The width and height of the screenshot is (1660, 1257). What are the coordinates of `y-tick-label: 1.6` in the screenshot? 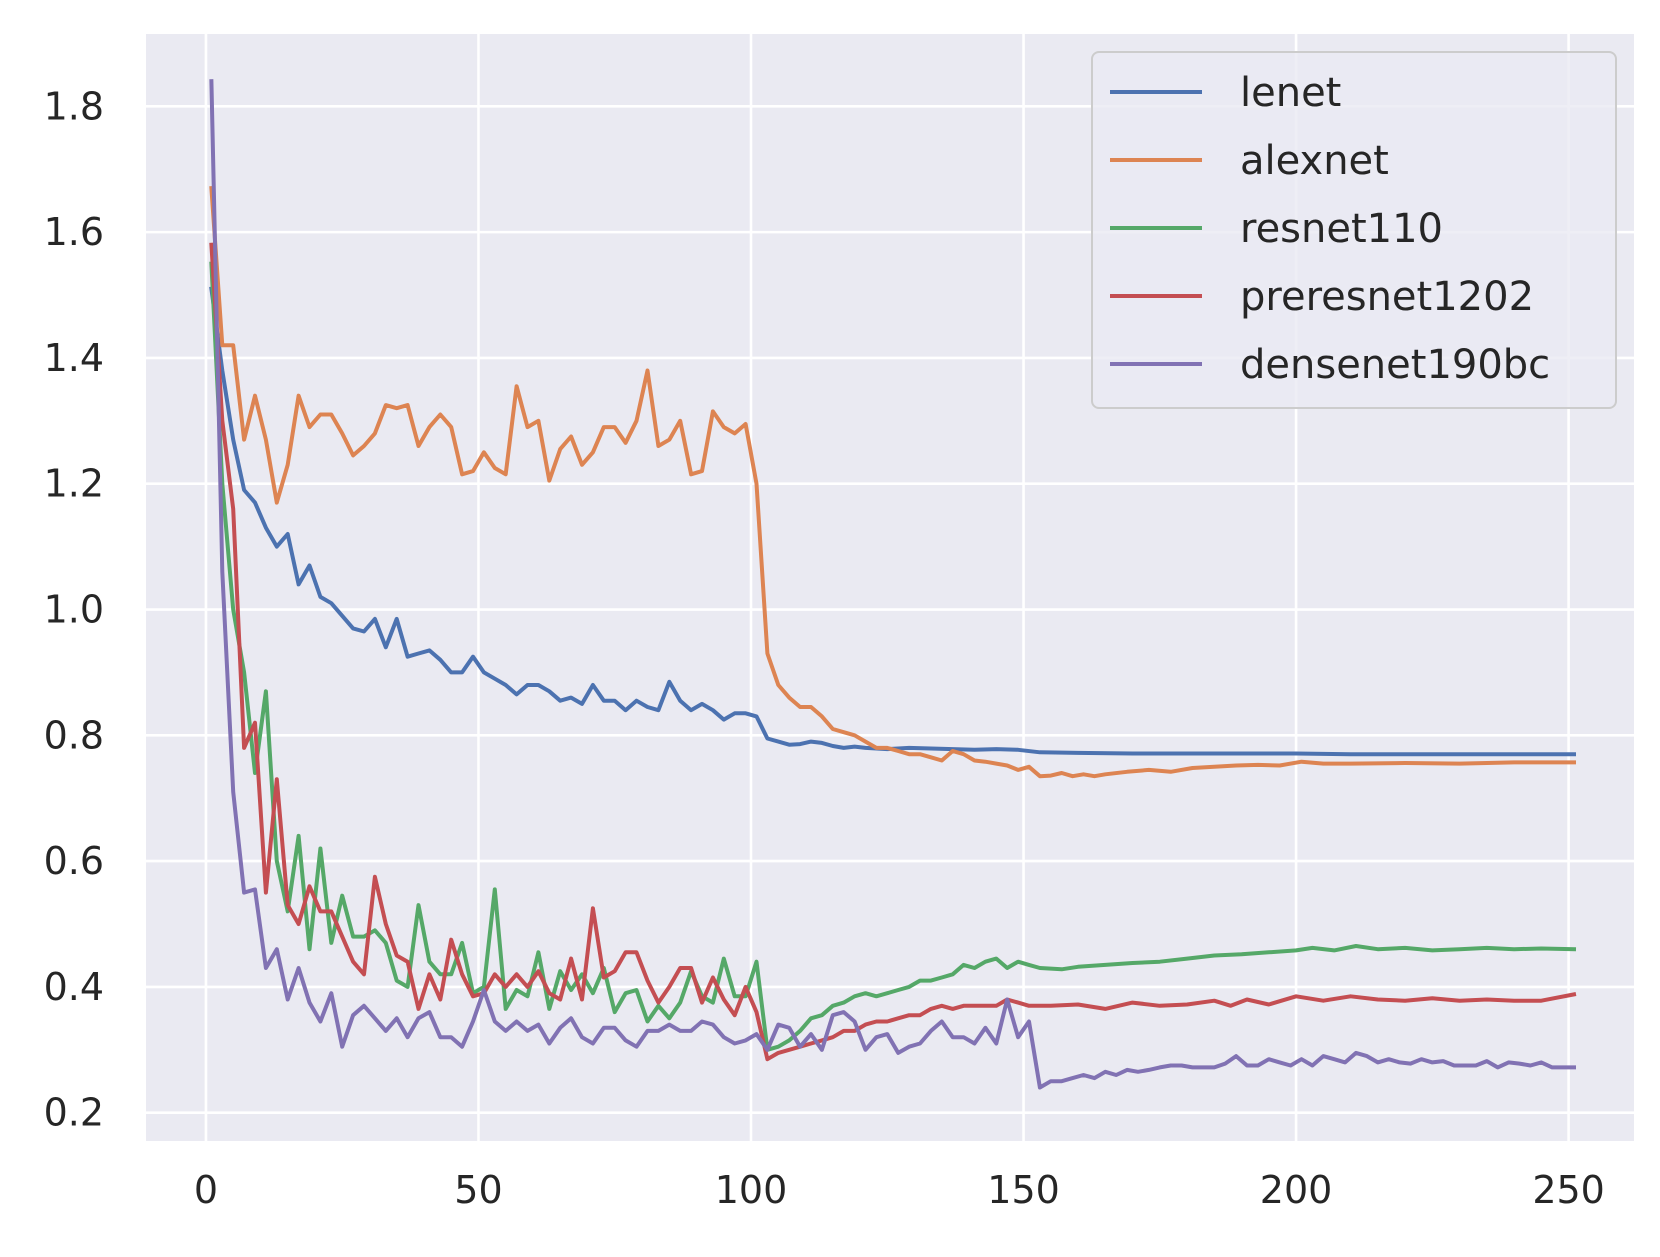 It's located at (74, 232).